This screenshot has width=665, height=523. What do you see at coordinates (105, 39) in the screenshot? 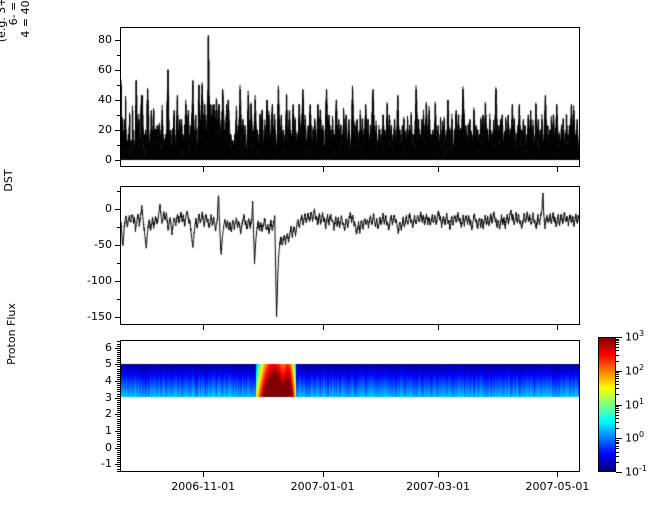
I see `kp-index-panel-ytick-label-4: 80` at bounding box center [105, 39].